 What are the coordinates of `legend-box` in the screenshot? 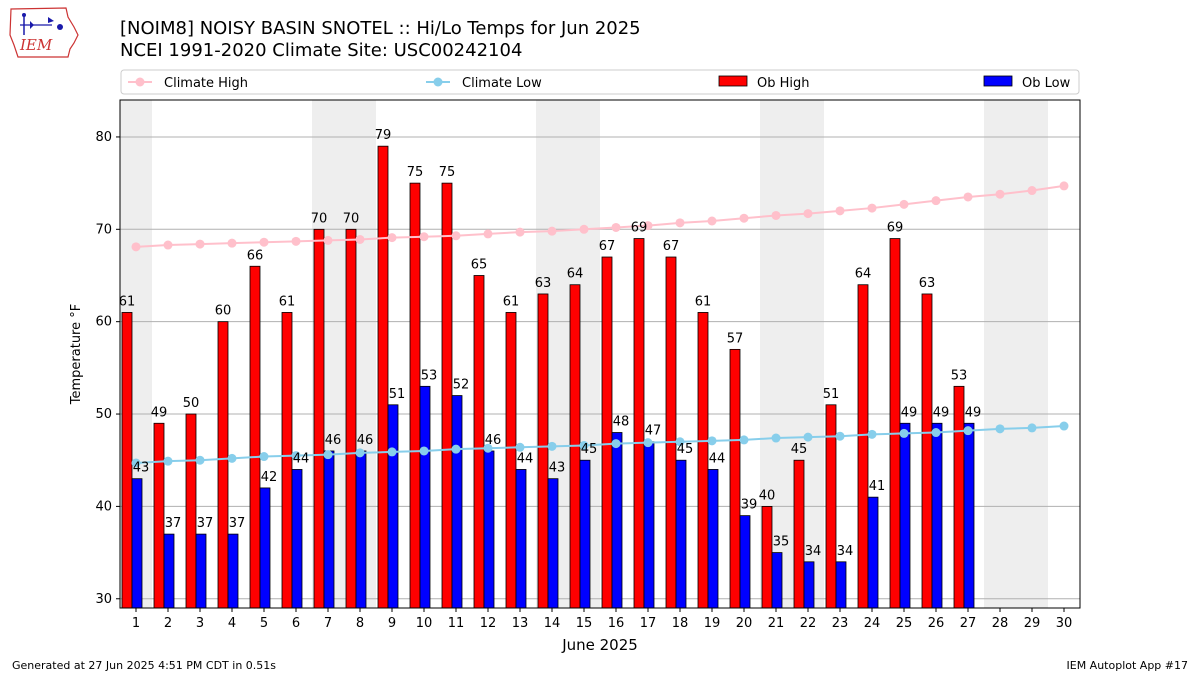 It's located at (600, 82).